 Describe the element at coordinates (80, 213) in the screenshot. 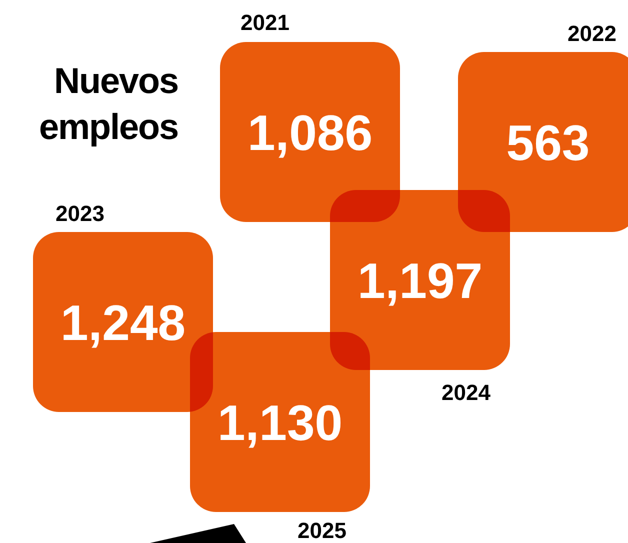

I see `category-label: 2023` at that location.